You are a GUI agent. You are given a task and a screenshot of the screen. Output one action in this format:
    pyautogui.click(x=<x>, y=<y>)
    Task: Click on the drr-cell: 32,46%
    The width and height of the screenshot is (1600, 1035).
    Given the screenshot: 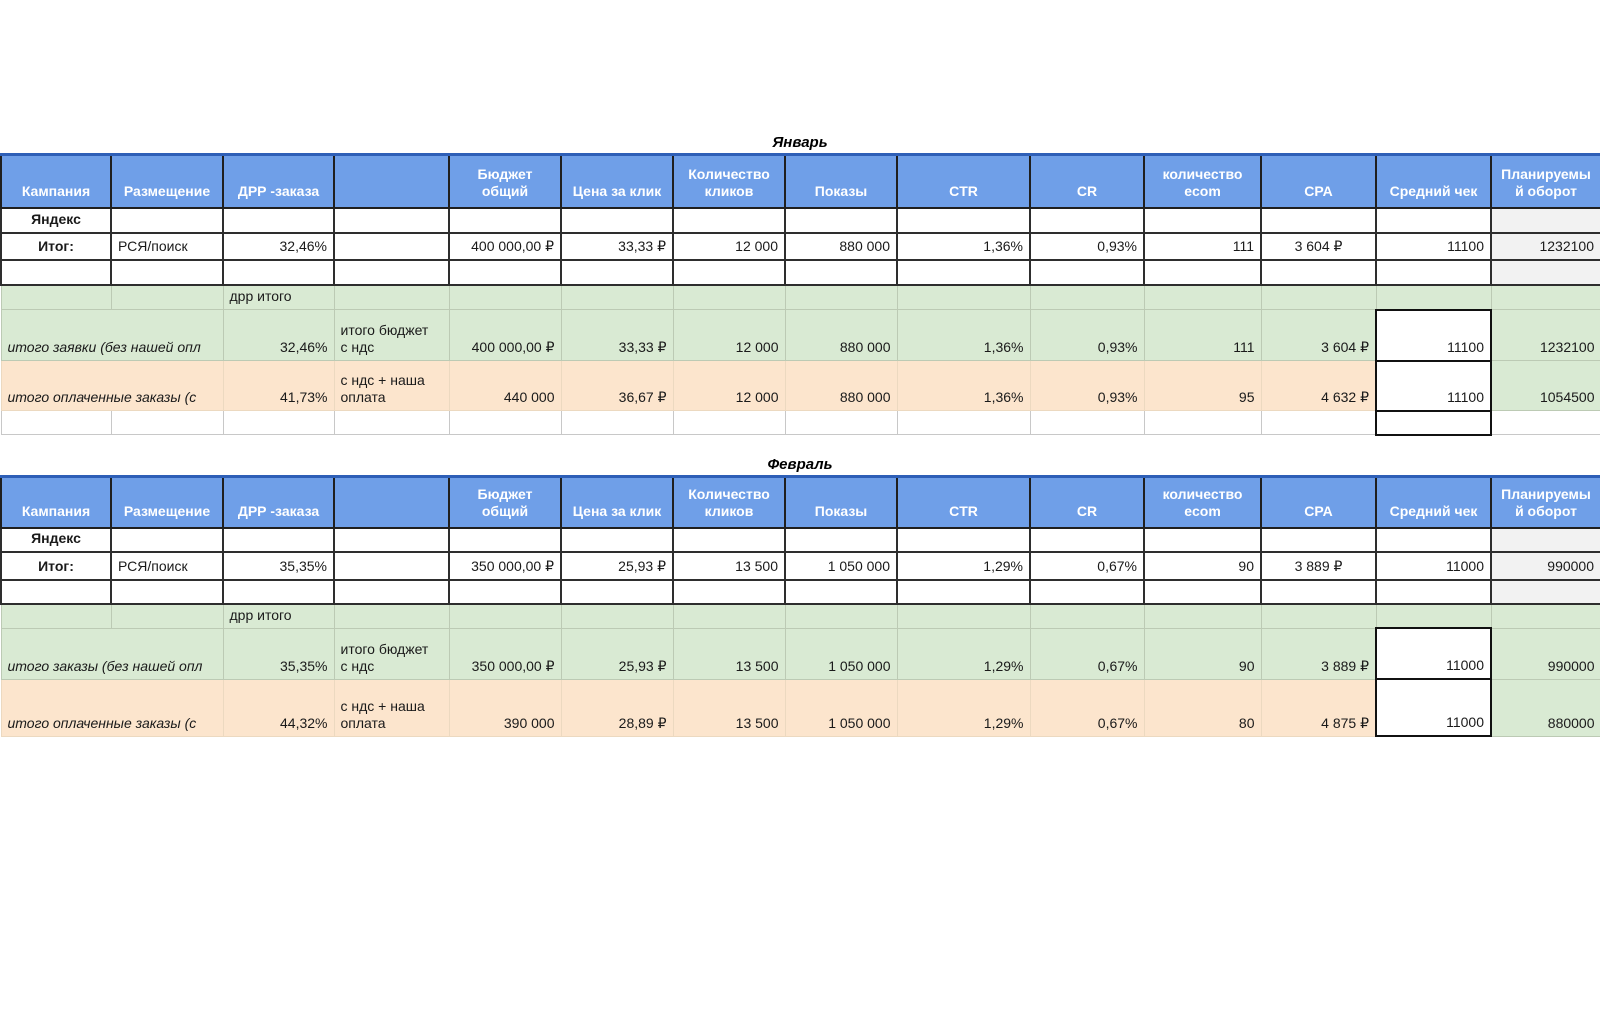 What is the action you would take?
    pyautogui.click(x=278, y=246)
    